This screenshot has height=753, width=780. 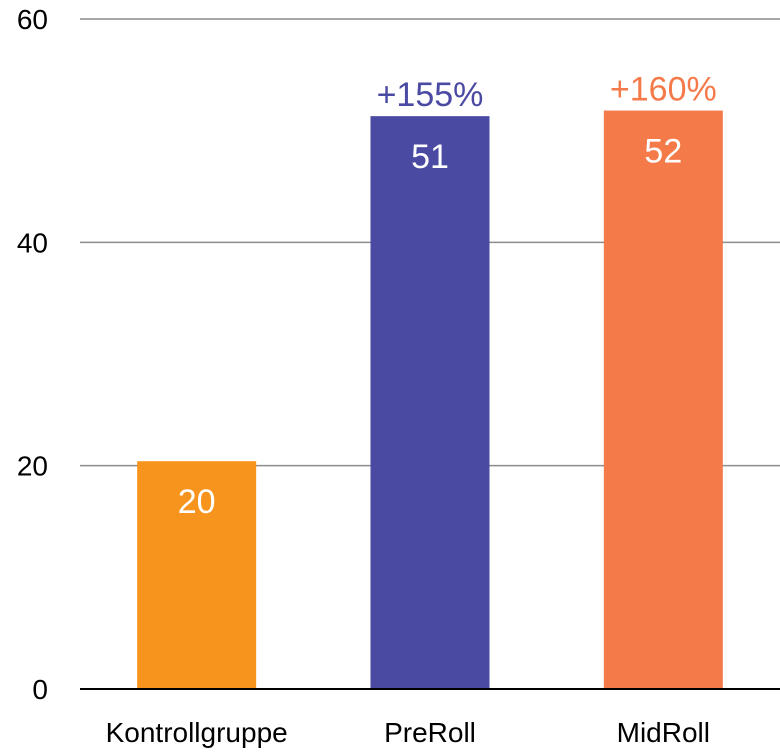 What do you see at coordinates (430, 95) in the screenshot?
I see `bar-change-label: +155%` at bounding box center [430, 95].